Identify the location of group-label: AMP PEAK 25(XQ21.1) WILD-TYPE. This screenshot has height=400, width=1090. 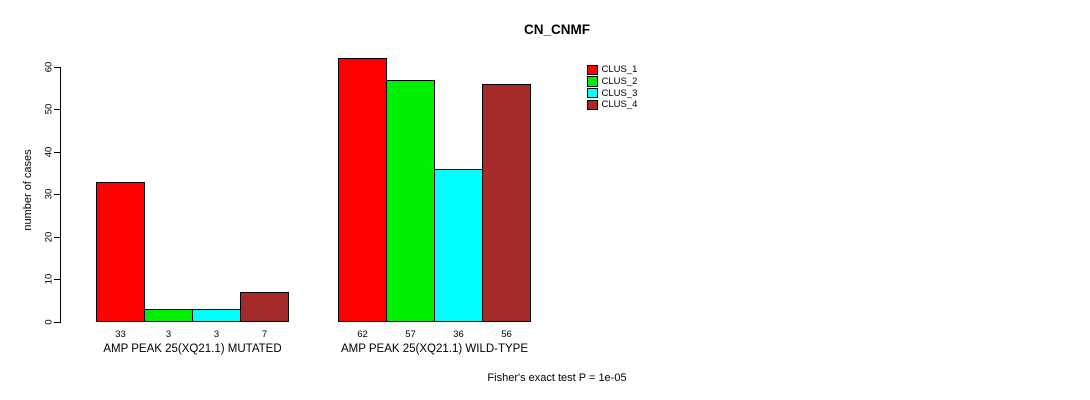
(434, 349).